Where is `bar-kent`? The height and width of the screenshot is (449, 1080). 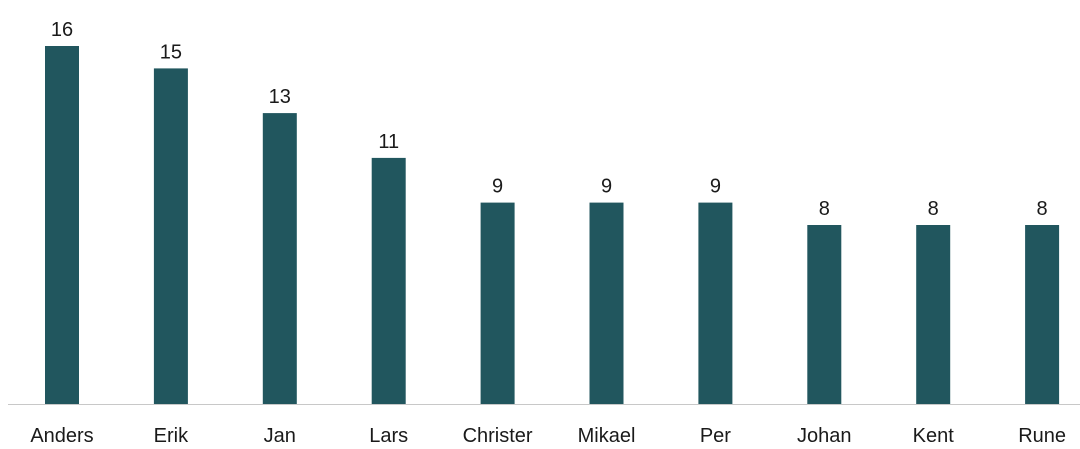 bar-kent is located at coordinates (933, 314).